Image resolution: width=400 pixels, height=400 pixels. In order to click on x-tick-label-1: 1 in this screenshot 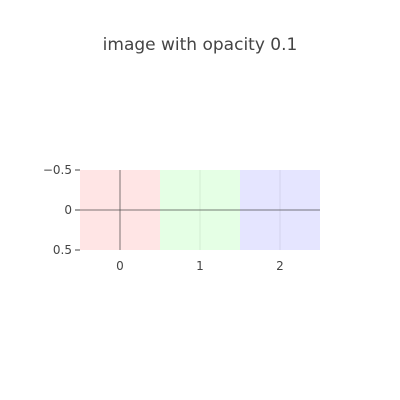, I will do `click(200, 266)`.